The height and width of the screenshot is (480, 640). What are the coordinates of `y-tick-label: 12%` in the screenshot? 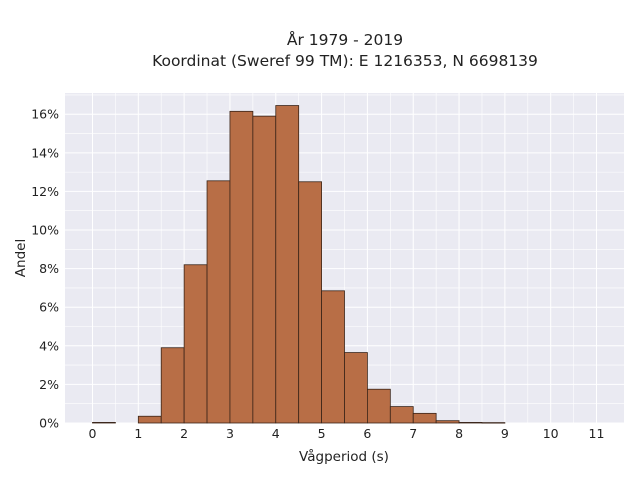 It's located at (45, 191).